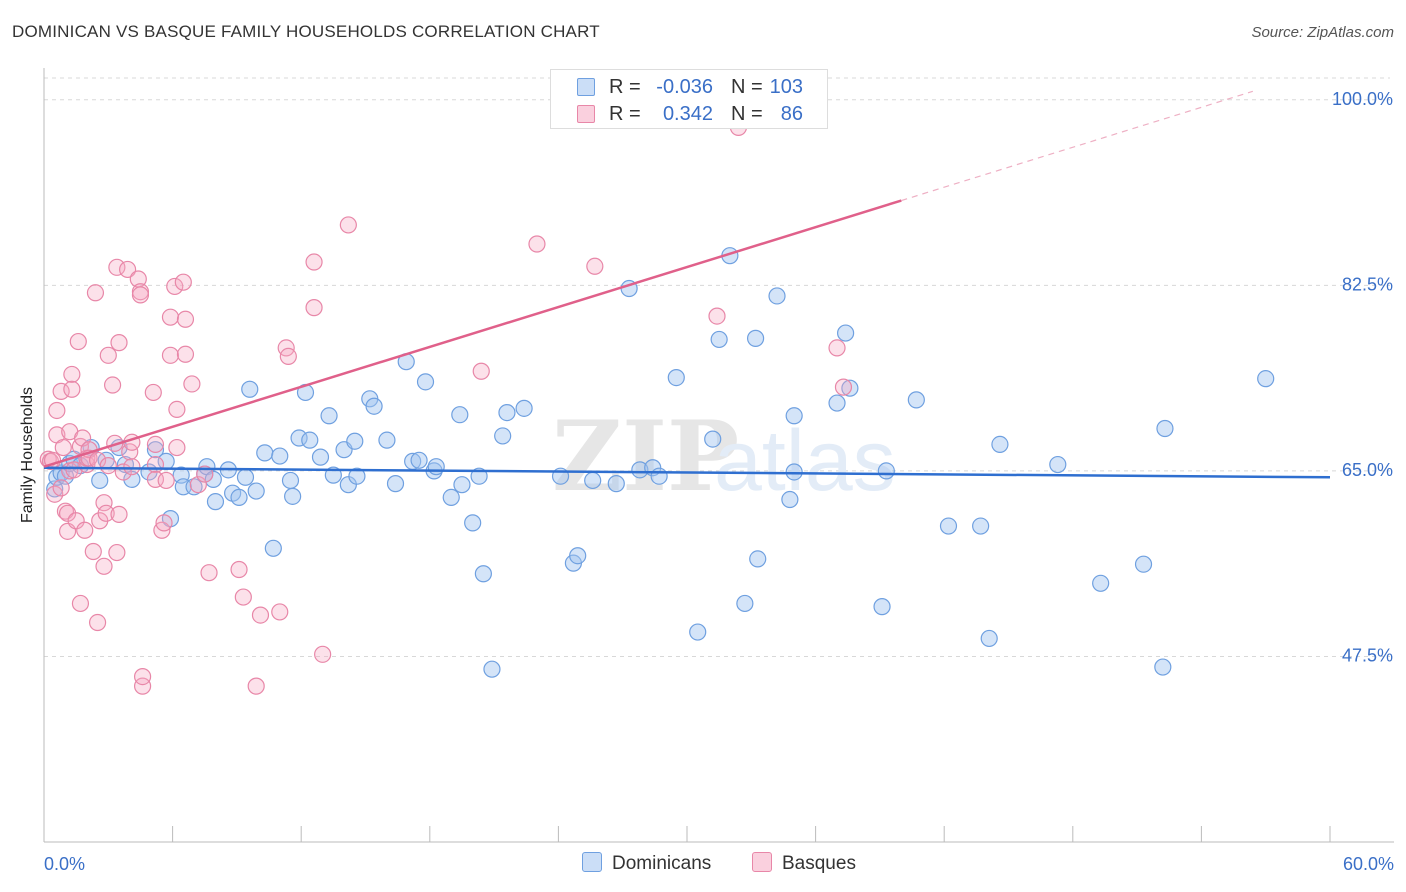  I want to click on basques-legend-swatch, so click(762, 862).